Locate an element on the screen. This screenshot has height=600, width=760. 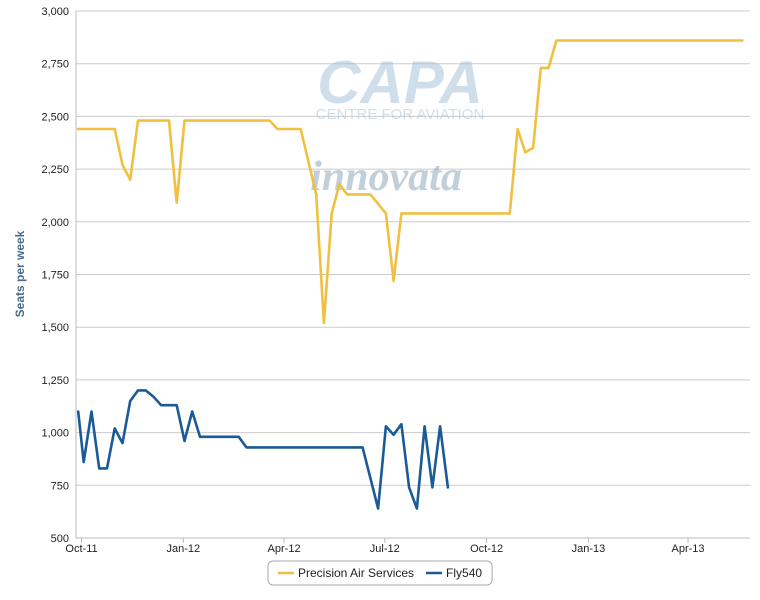
y-tick-label: 2,000 is located at coordinates (55, 223).